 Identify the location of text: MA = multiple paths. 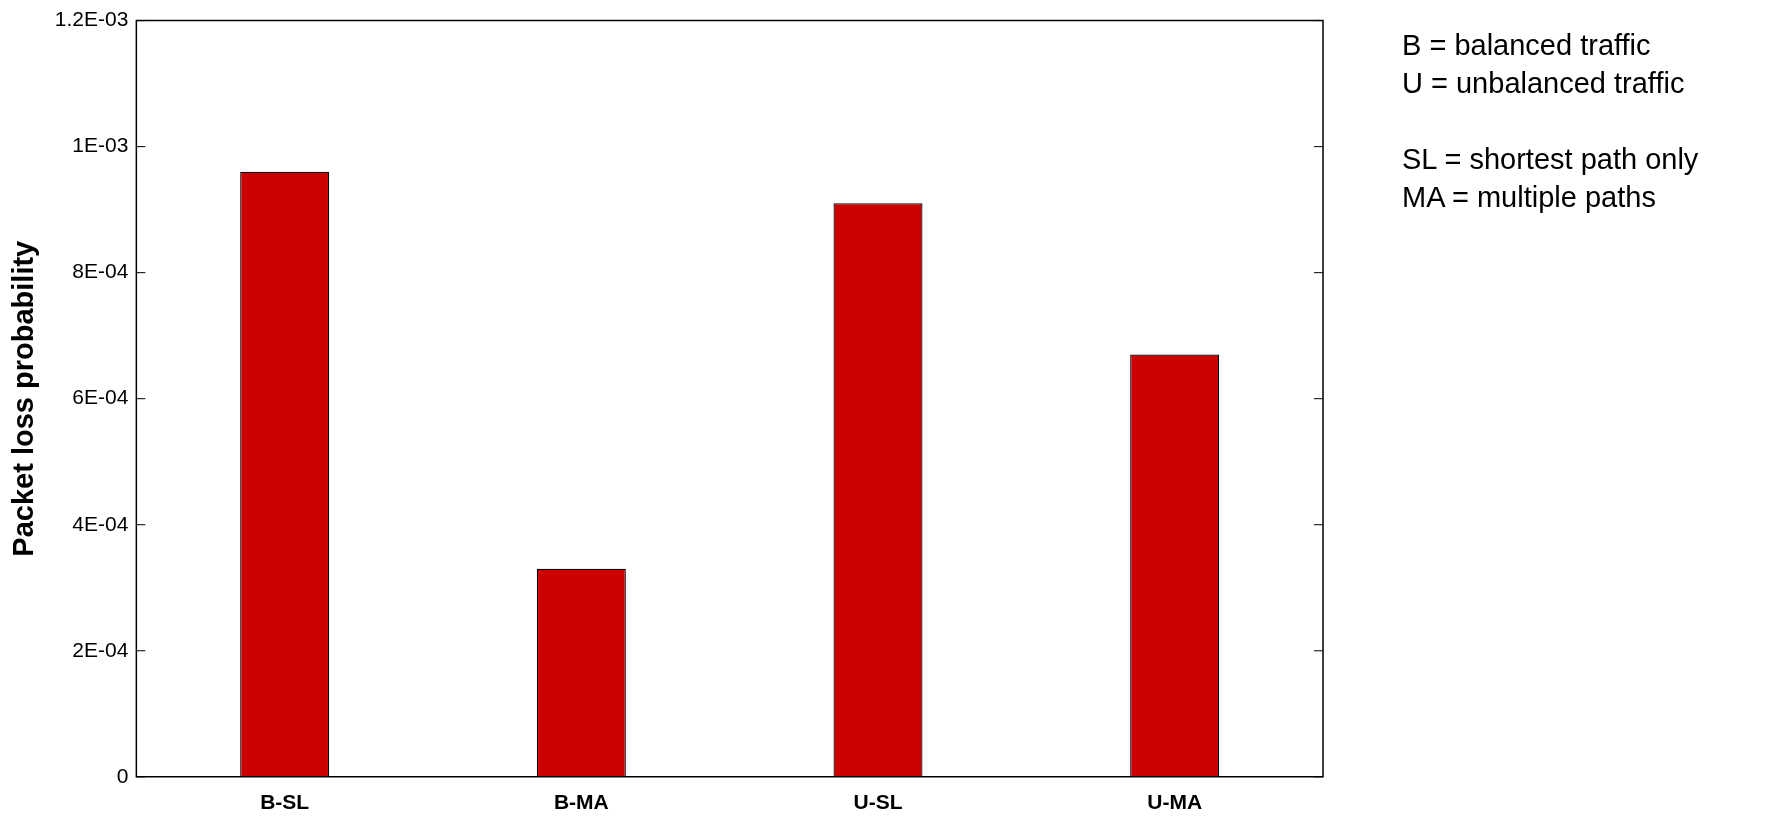
(1529, 197).